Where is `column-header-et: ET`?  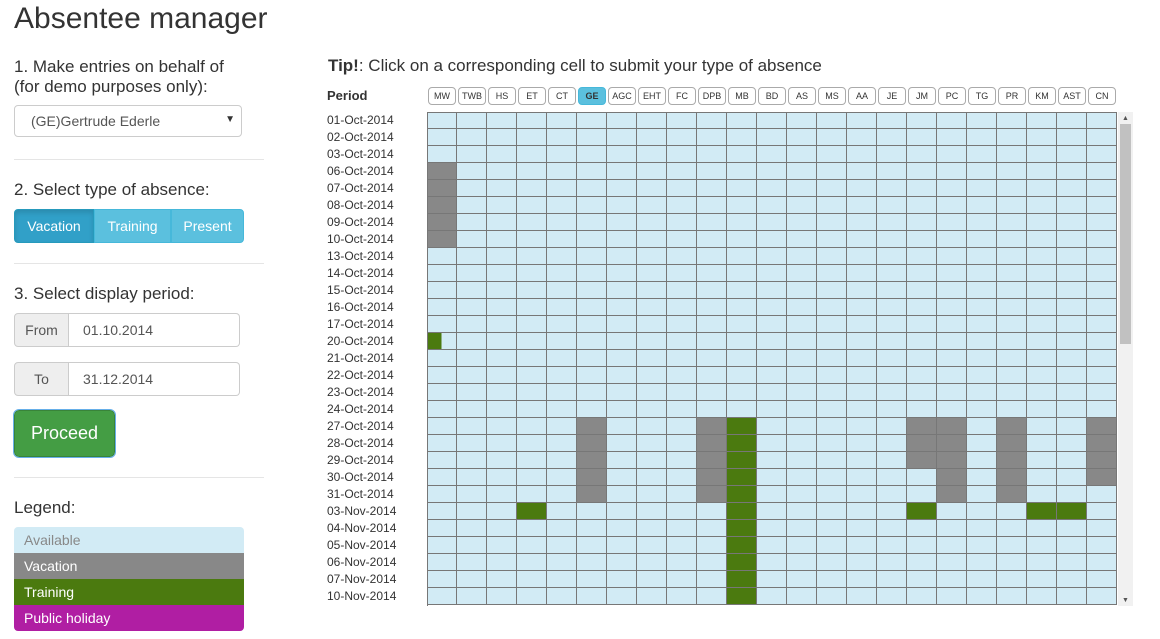
column-header-et: ET is located at coordinates (532, 96).